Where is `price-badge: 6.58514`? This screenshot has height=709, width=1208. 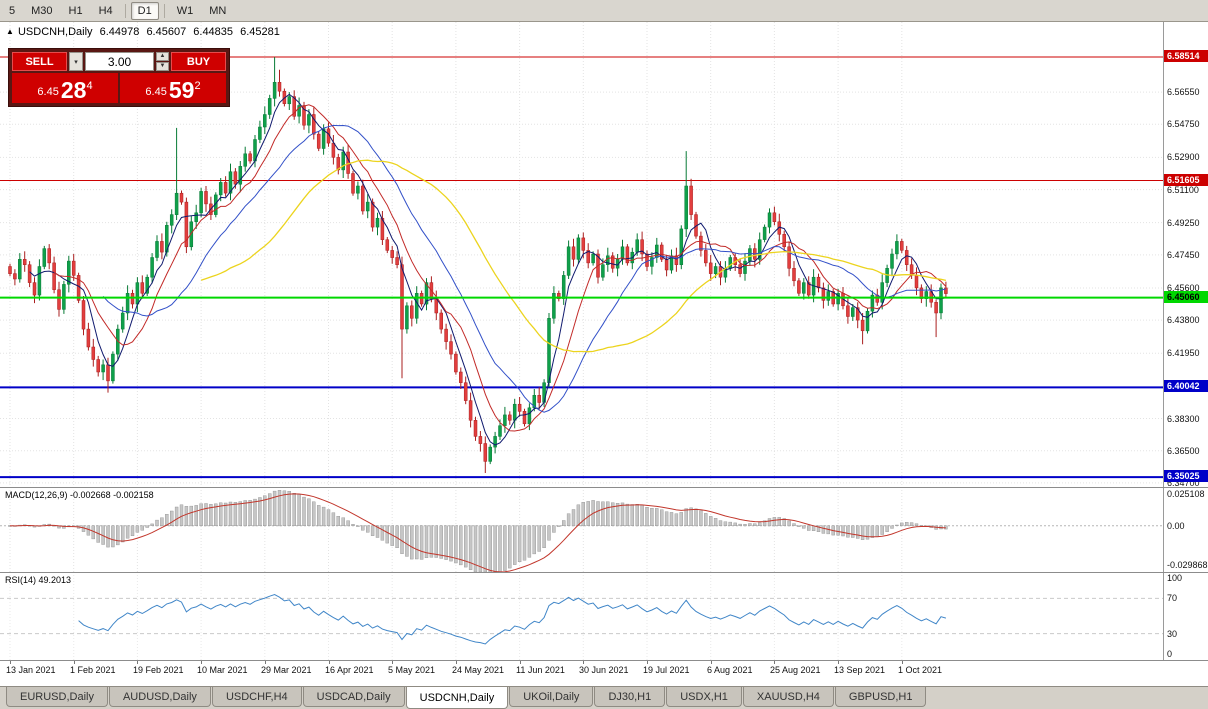
price-badge: 6.58514 is located at coordinates (1186, 56).